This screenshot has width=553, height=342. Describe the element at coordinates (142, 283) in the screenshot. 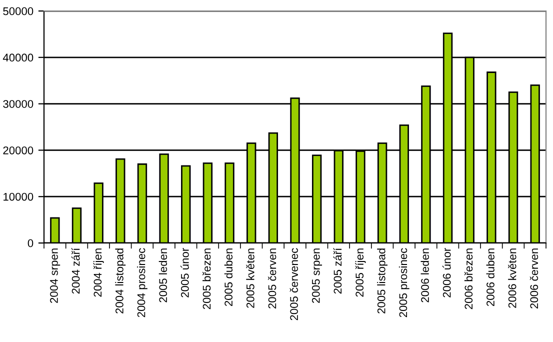

I see `x-tick-label: 2004 prosinec` at that location.